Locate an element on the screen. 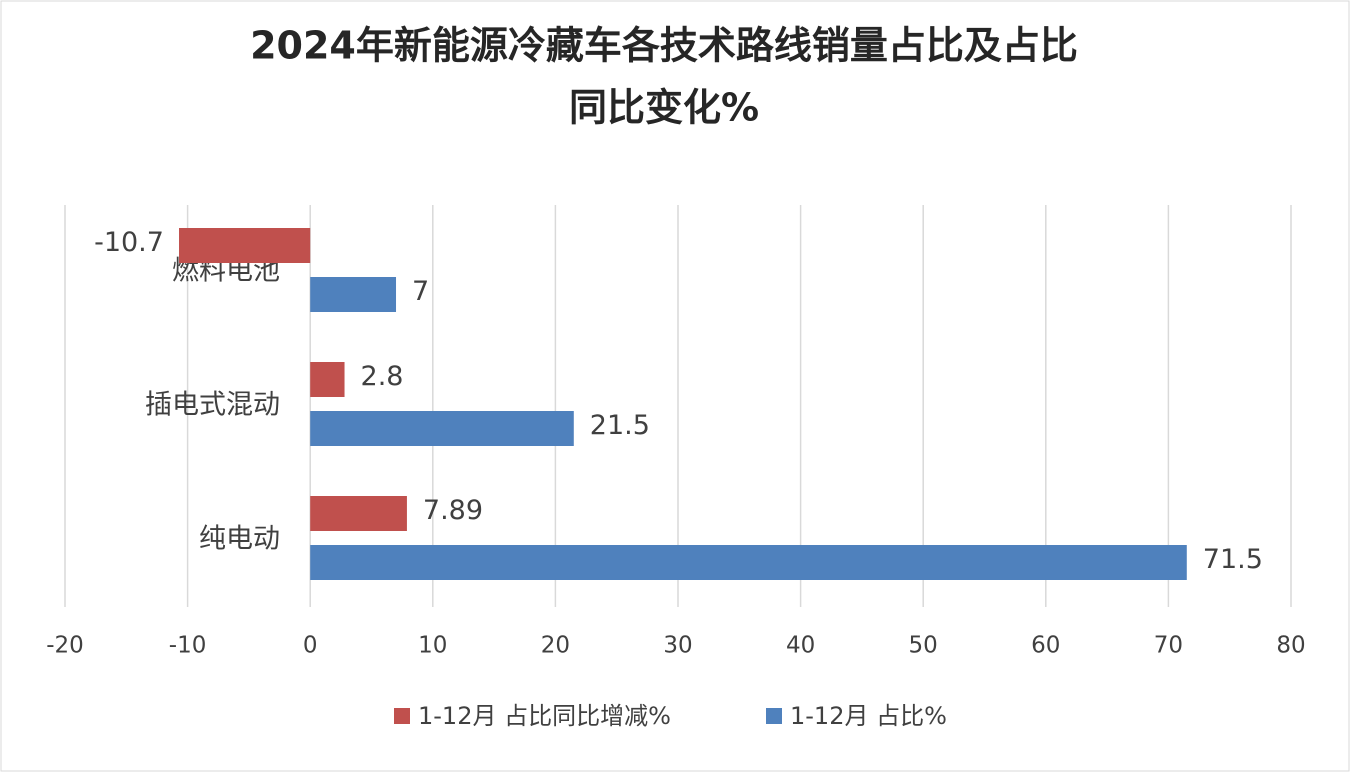  category-label: 纯电动 is located at coordinates (239, 539).